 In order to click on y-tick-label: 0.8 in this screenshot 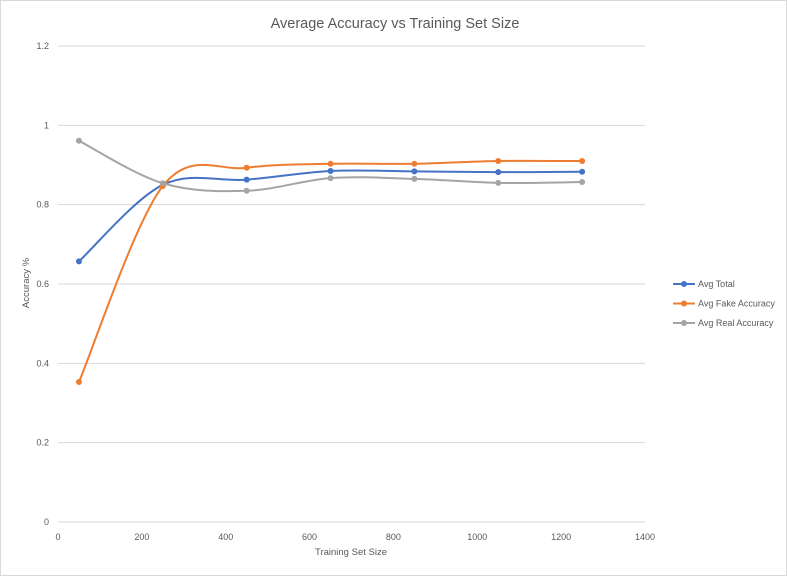, I will do `click(42, 205)`.